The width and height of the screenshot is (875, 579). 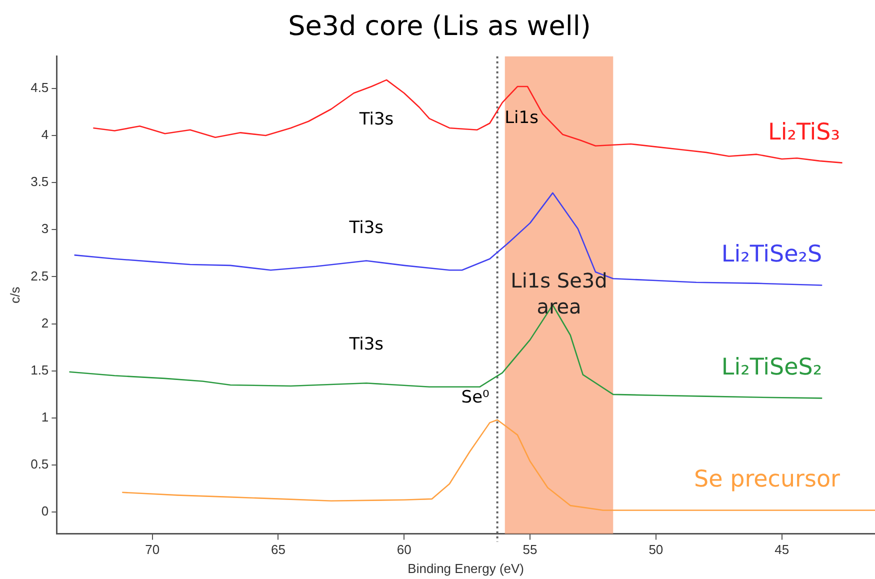 I want to click on y-tick-label: 3, so click(x=45, y=228).